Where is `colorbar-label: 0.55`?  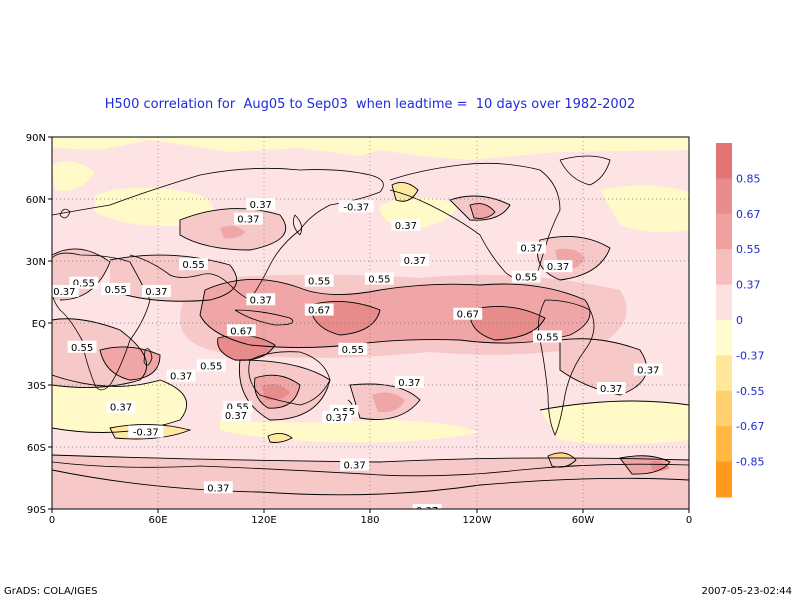 colorbar-label: 0.55 is located at coordinates (748, 249).